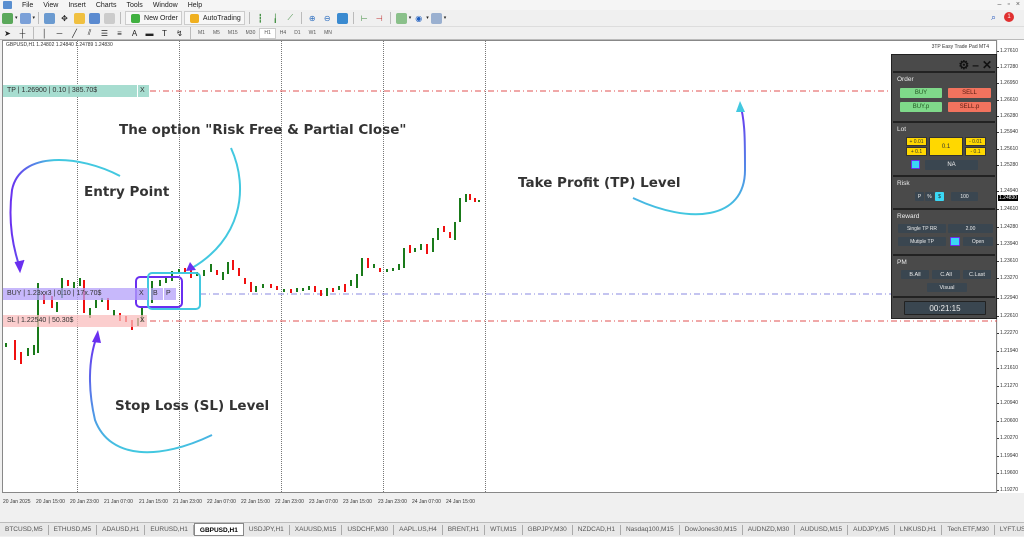 Image resolution: width=1024 pixels, height=537 pixels. Describe the element at coordinates (969, 107) in the screenshot. I see `sell-pending-button: SELL.p` at that location.